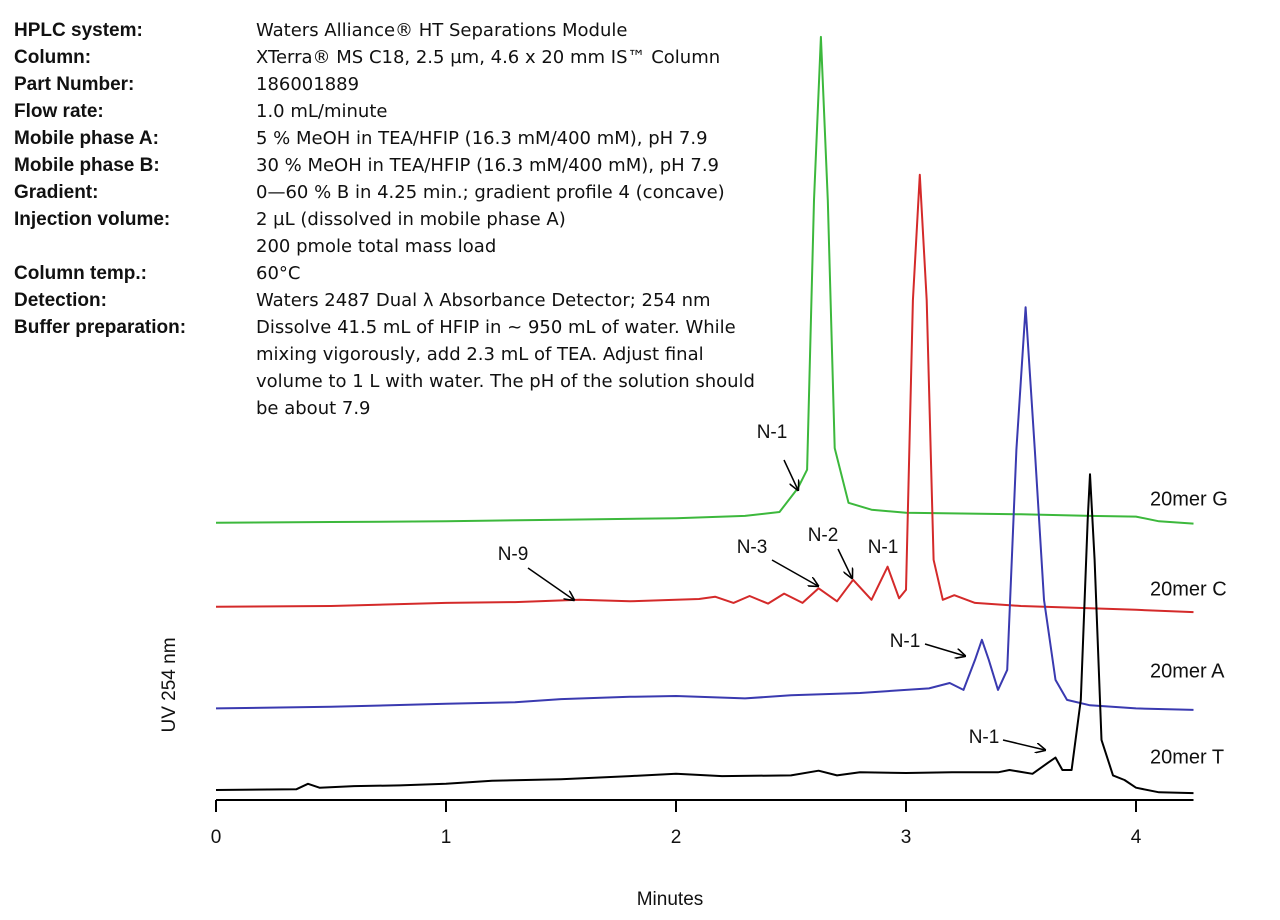 The height and width of the screenshot is (920, 1280). I want to click on condition-label: Detection:, so click(60, 300).